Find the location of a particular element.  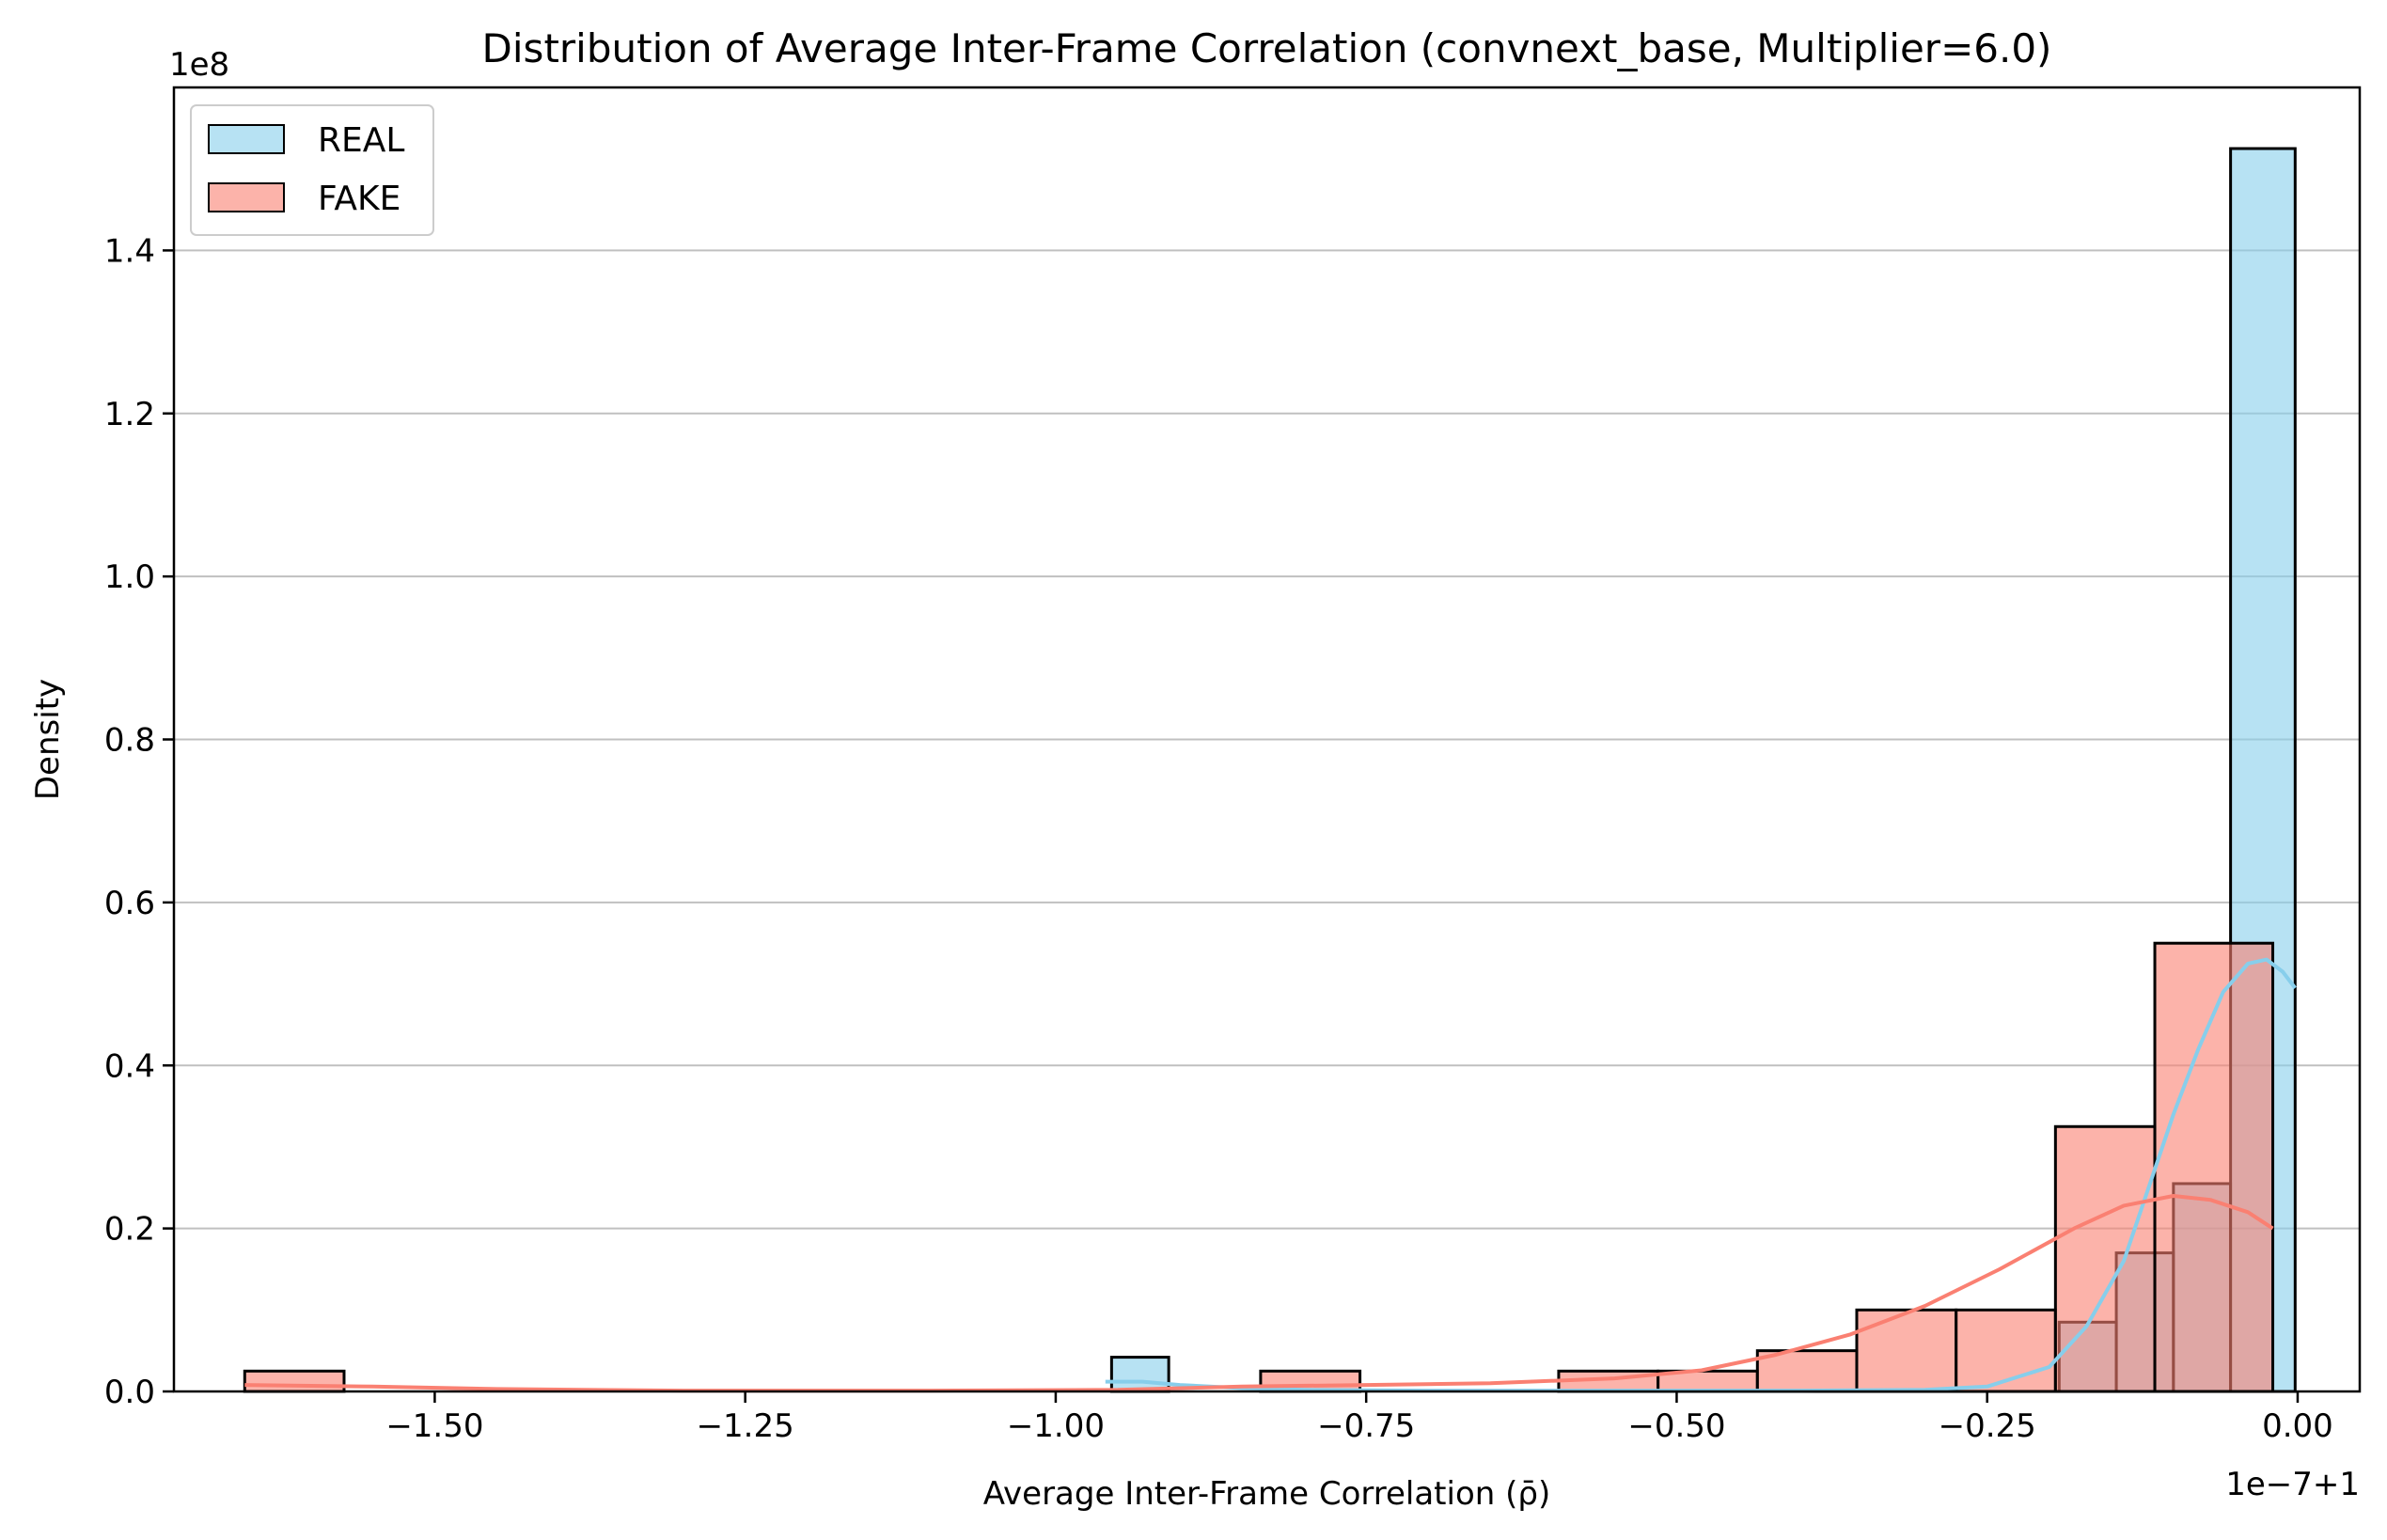

kde-line-real is located at coordinates (1701, 1175).